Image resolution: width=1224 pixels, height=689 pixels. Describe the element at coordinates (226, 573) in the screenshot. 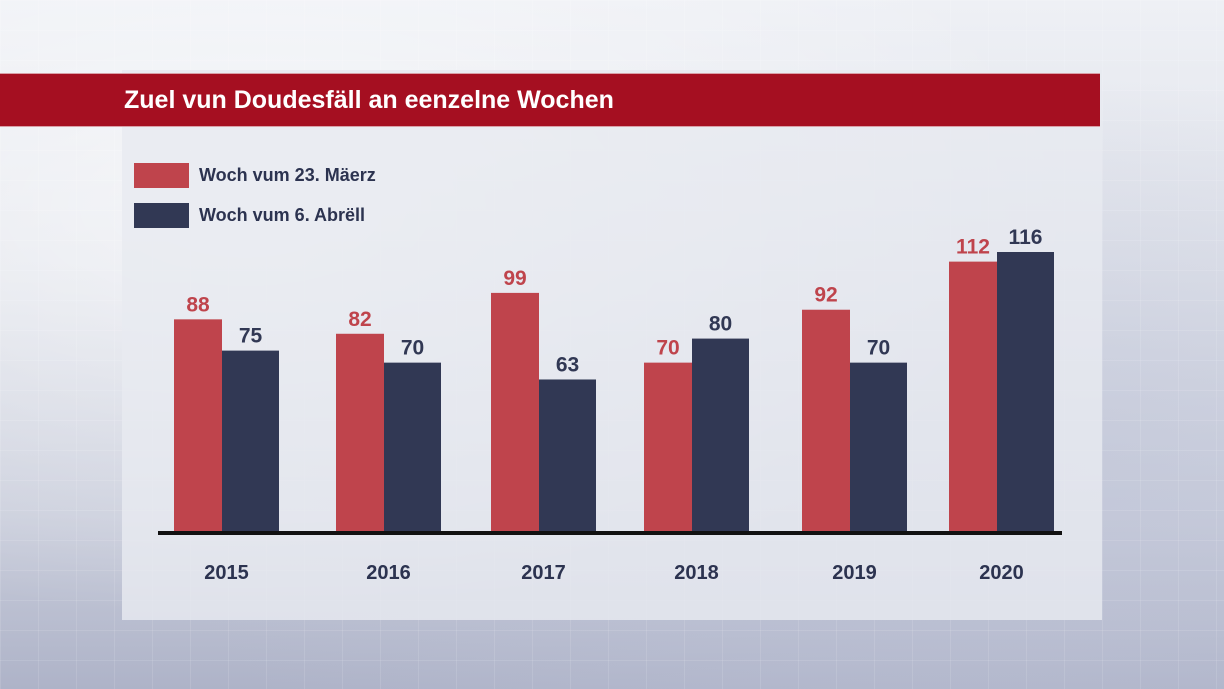

I see `category-label-2015: 2015` at that location.